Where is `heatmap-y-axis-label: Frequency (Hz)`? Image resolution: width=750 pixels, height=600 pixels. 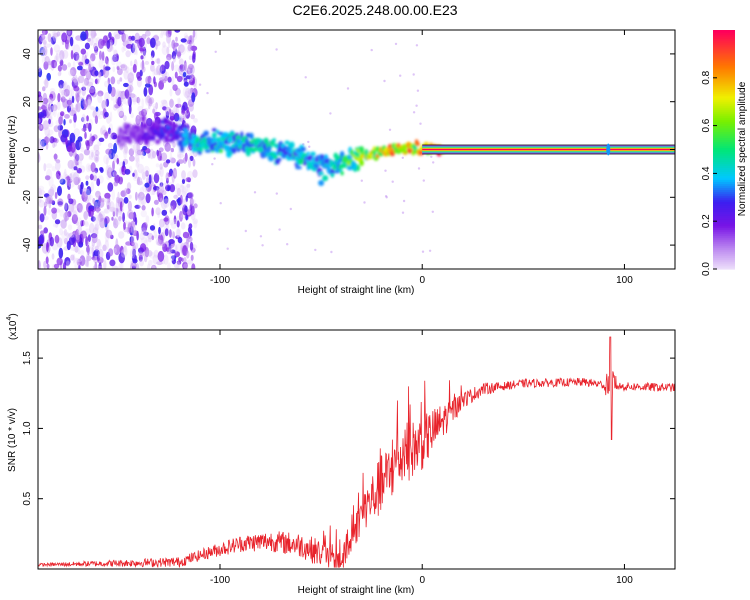
heatmap-y-axis-label: Frequency (Hz) is located at coordinates (12, 150).